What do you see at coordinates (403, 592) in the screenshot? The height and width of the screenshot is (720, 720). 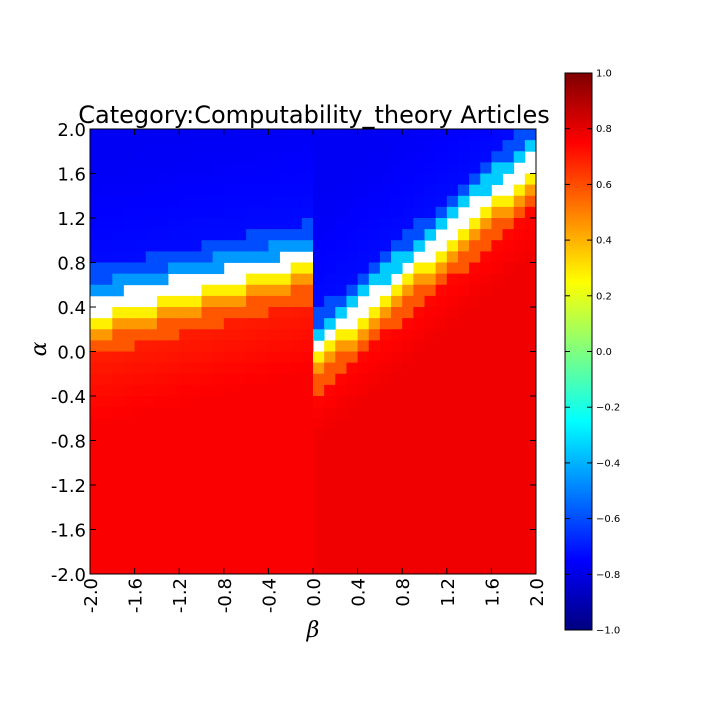 I see `x-tick-label: 0.8` at bounding box center [403, 592].